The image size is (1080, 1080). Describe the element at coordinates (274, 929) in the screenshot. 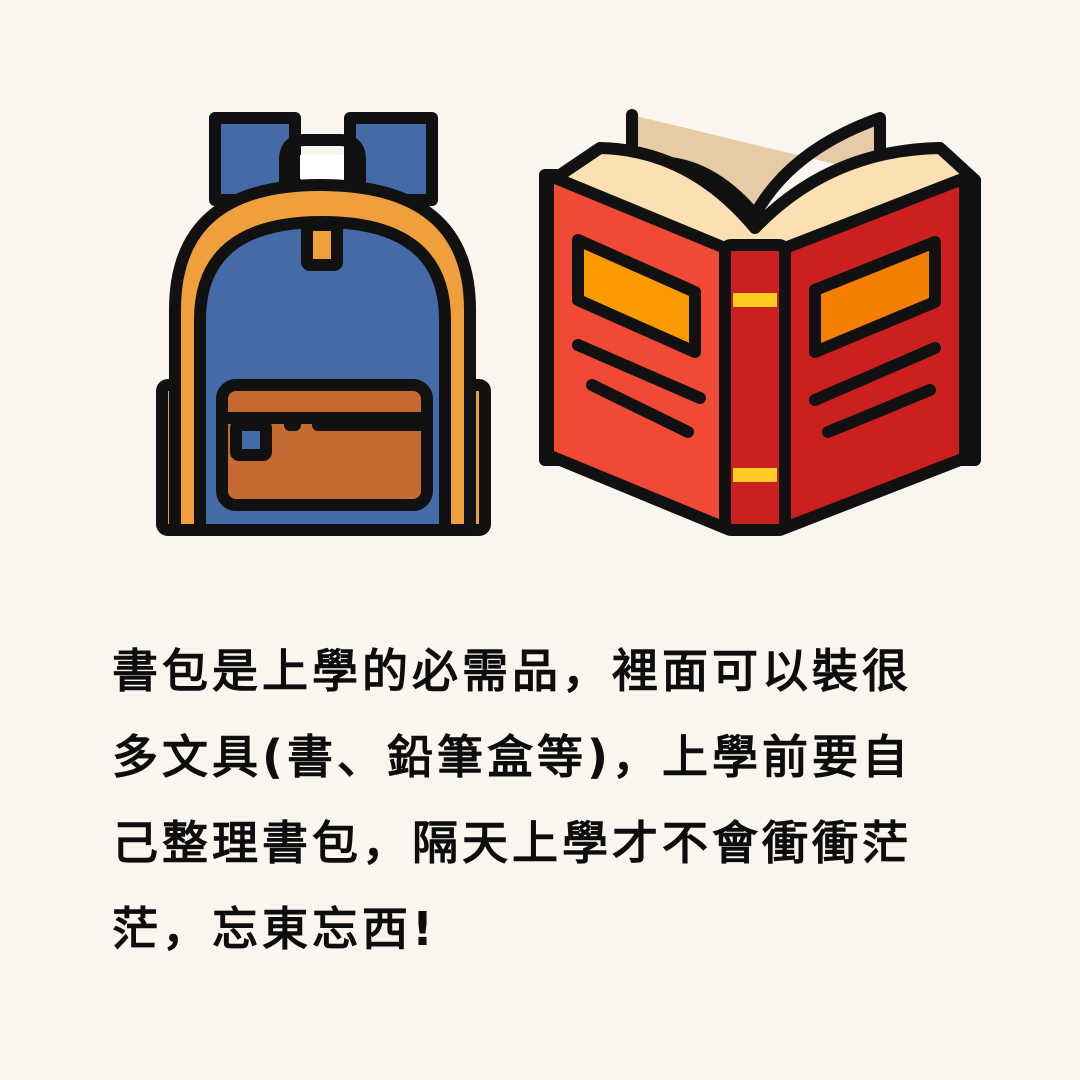

I see `caption-line: 茫，忘東忘西!` at that location.